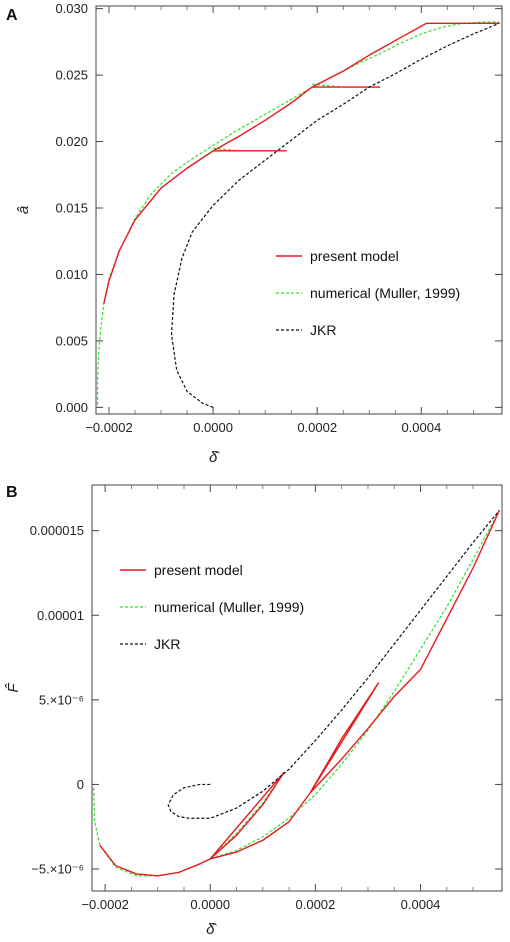 This screenshot has height=942, width=510. Describe the element at coordinates (71, 75) in the screenshot. I see `panel-a-y-tick-label: 0.025` at that location.